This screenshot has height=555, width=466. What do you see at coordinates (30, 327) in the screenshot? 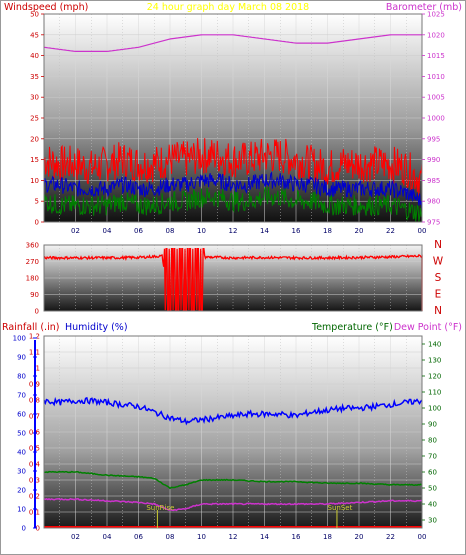
I see `rainfall-axis-label: Rainfall (.in)` at bounding box center [30, 327].